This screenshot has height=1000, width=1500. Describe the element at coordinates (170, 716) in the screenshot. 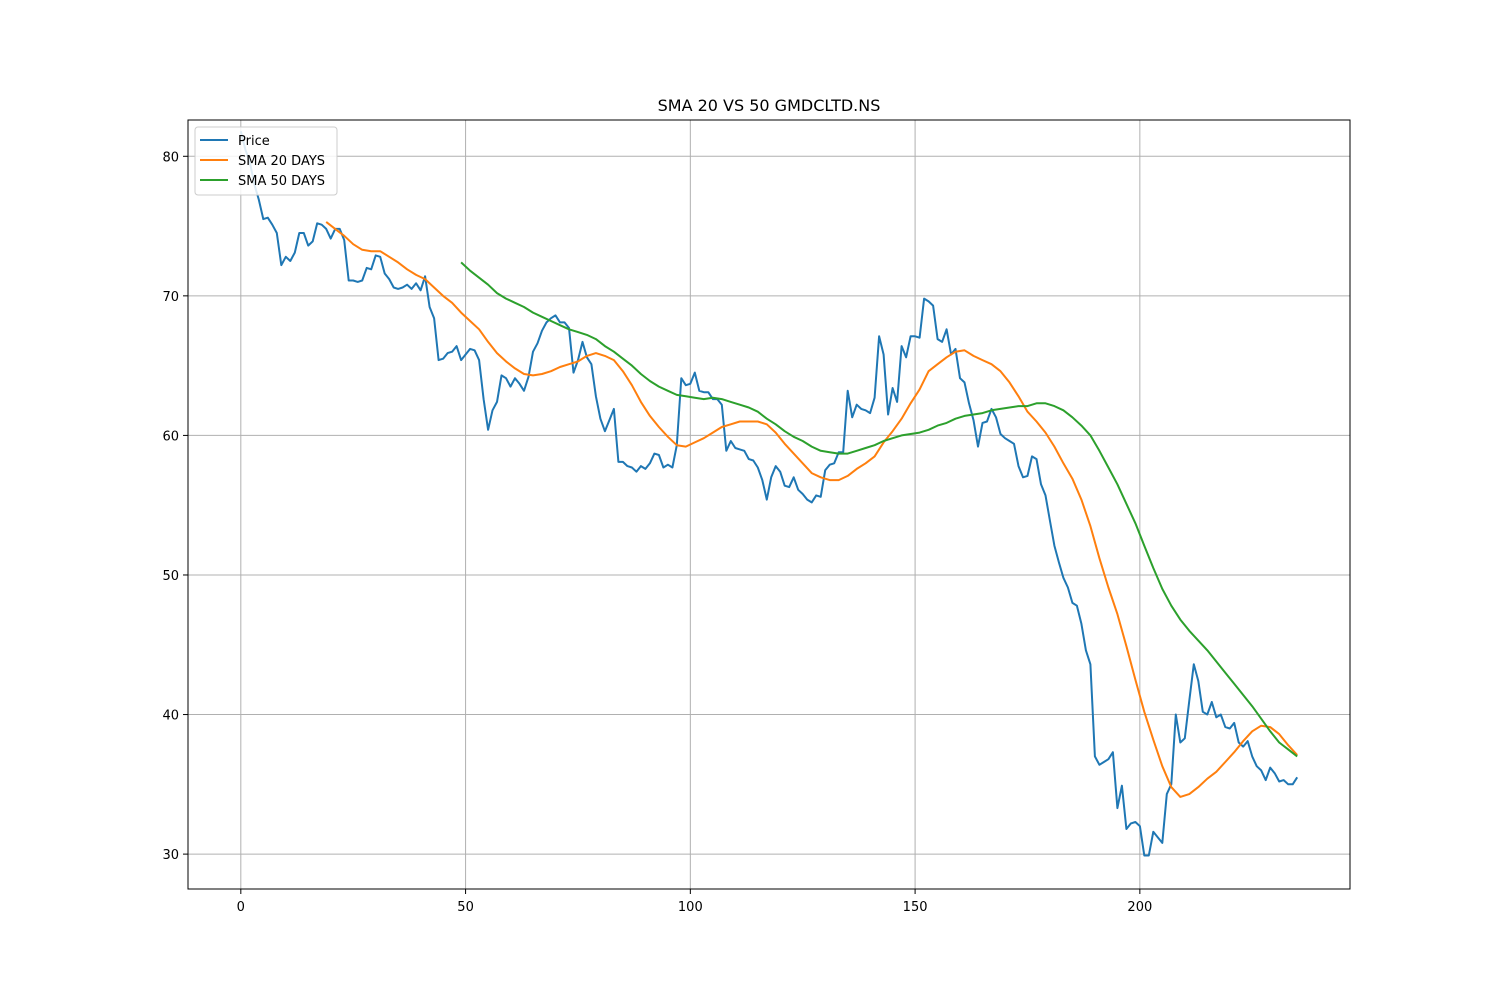

I see `y-tick-label: 40` at that location.